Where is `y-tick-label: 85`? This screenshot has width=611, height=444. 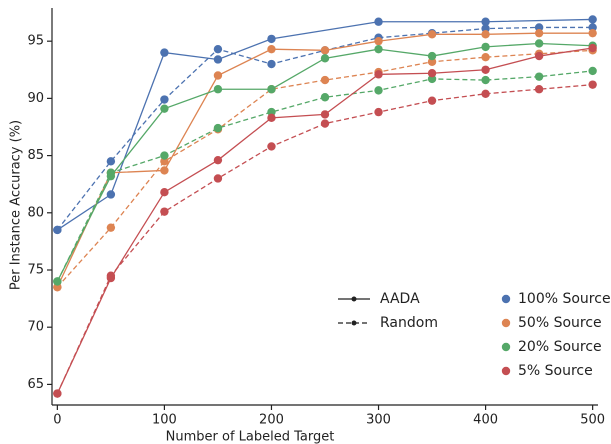 y-tick-label: 85 is located at coordinates (35, 155).